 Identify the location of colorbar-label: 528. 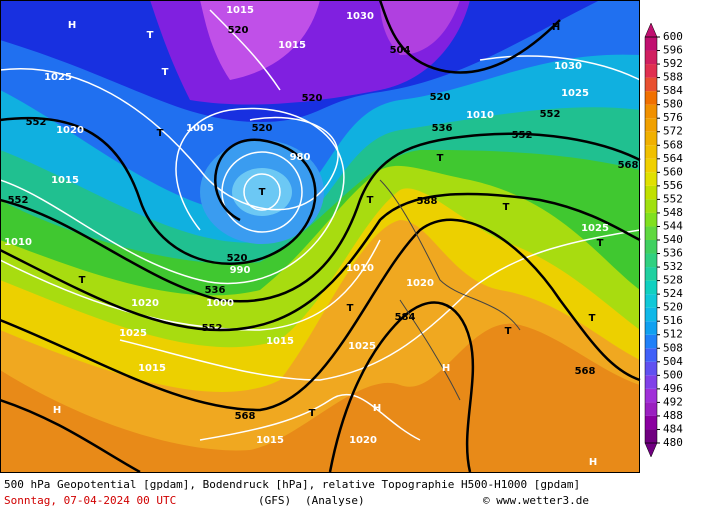
(673, 280).